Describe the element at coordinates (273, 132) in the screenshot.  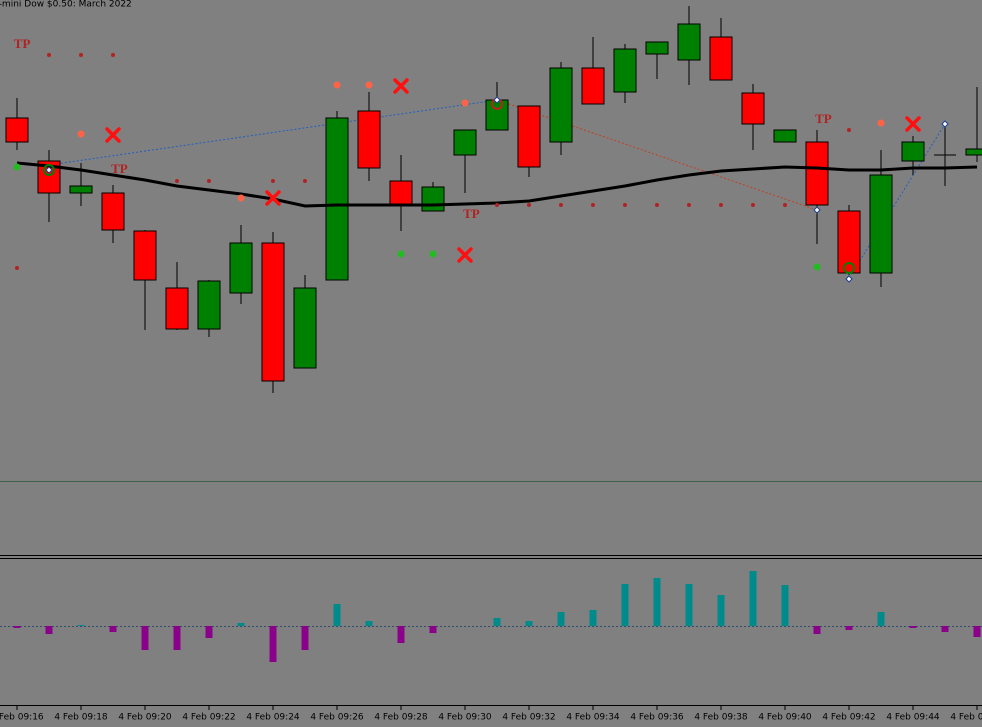
I see `trend-line` at that location.